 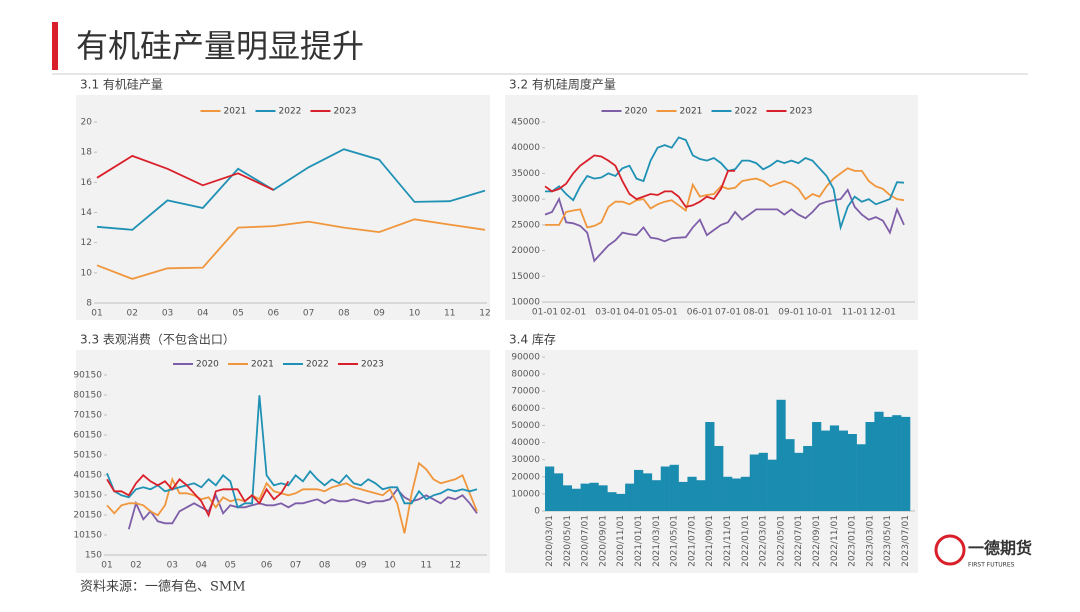 What do you see at coordinates (425, 566) in the screenshot?
I see `x-tick-label: 11` at bounding box center [425, 566].